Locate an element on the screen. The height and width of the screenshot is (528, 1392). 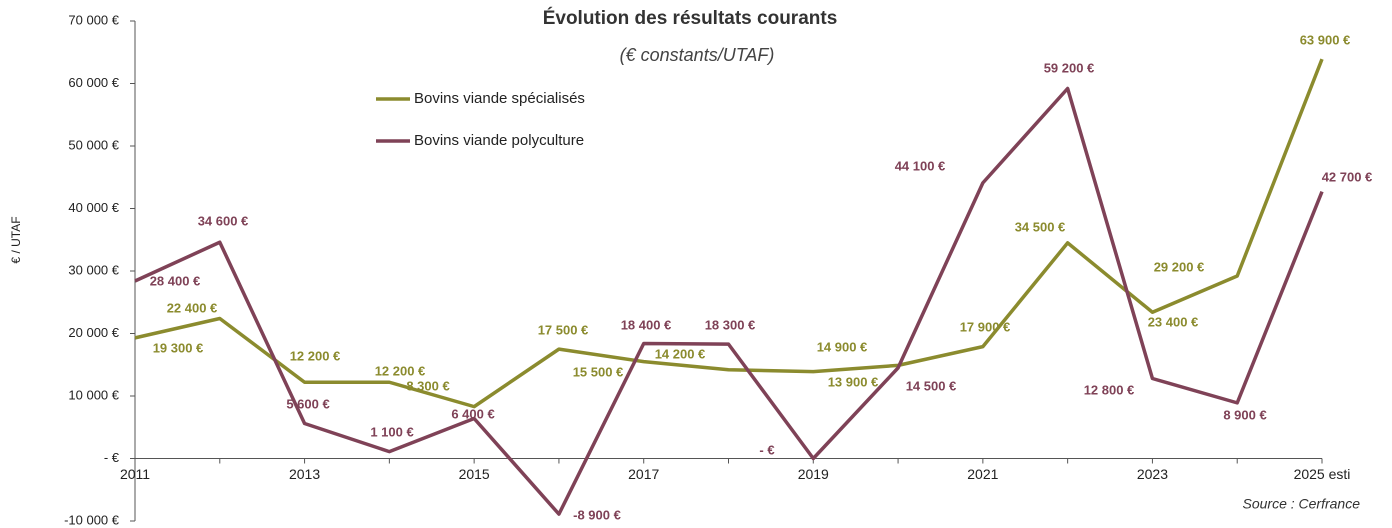
legend-label: Bovins viande spécialisés is located at coordinates (499, 98).